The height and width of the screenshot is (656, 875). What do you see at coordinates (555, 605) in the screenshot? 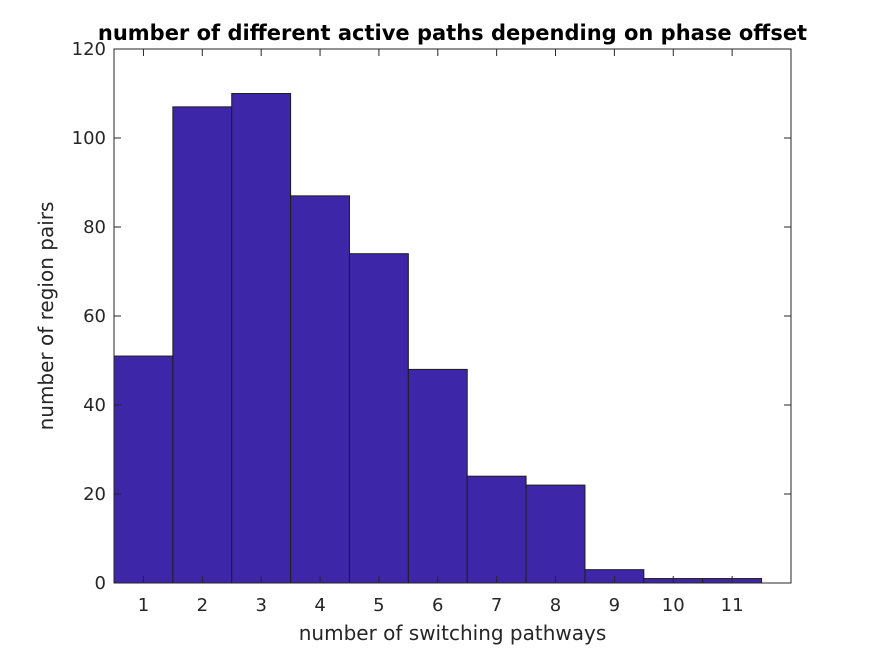
I see `x-tick-label: 8` at bounding box center [555, 605].